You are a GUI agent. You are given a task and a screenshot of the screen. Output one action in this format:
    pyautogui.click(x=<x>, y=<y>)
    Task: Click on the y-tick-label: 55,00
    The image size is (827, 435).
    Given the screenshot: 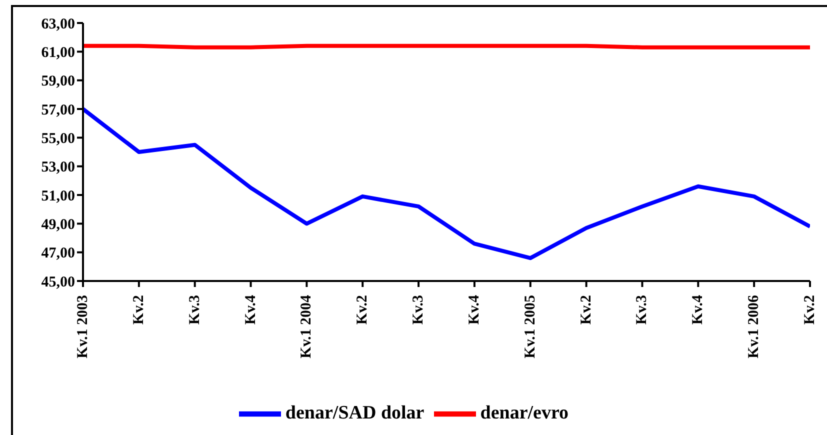 What is the action you would take?
    pyautogui.click(x=58, y=138)
    